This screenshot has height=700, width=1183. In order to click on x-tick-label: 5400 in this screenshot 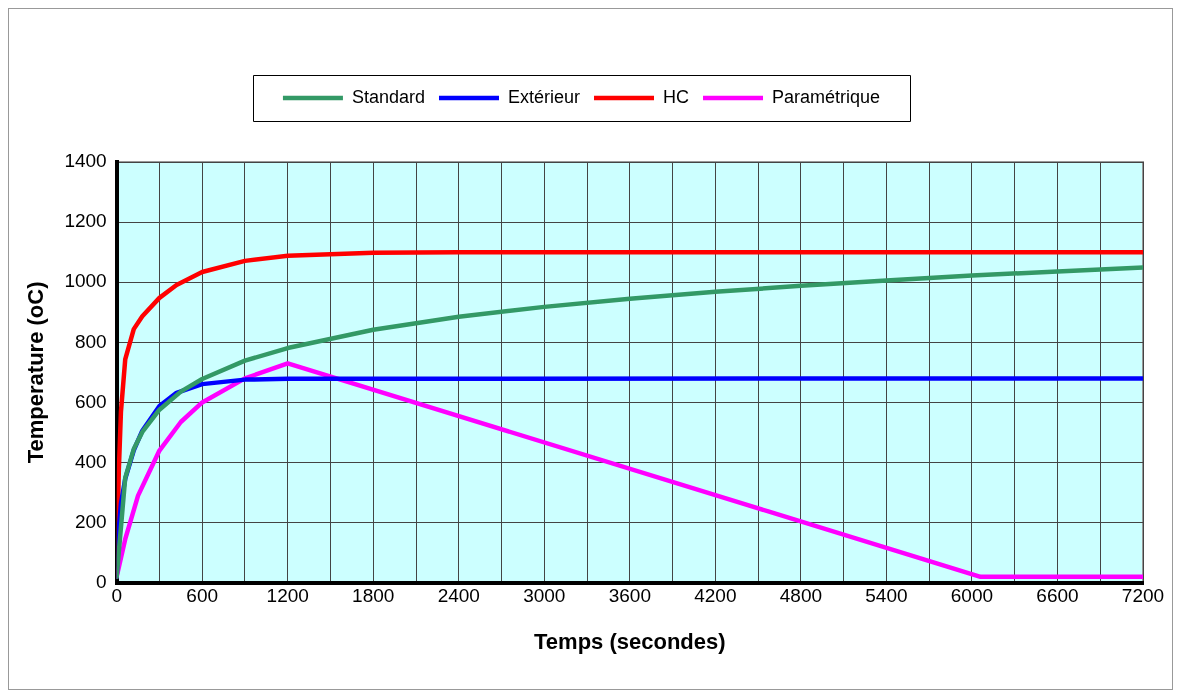, I will do `click(886, 596)`.